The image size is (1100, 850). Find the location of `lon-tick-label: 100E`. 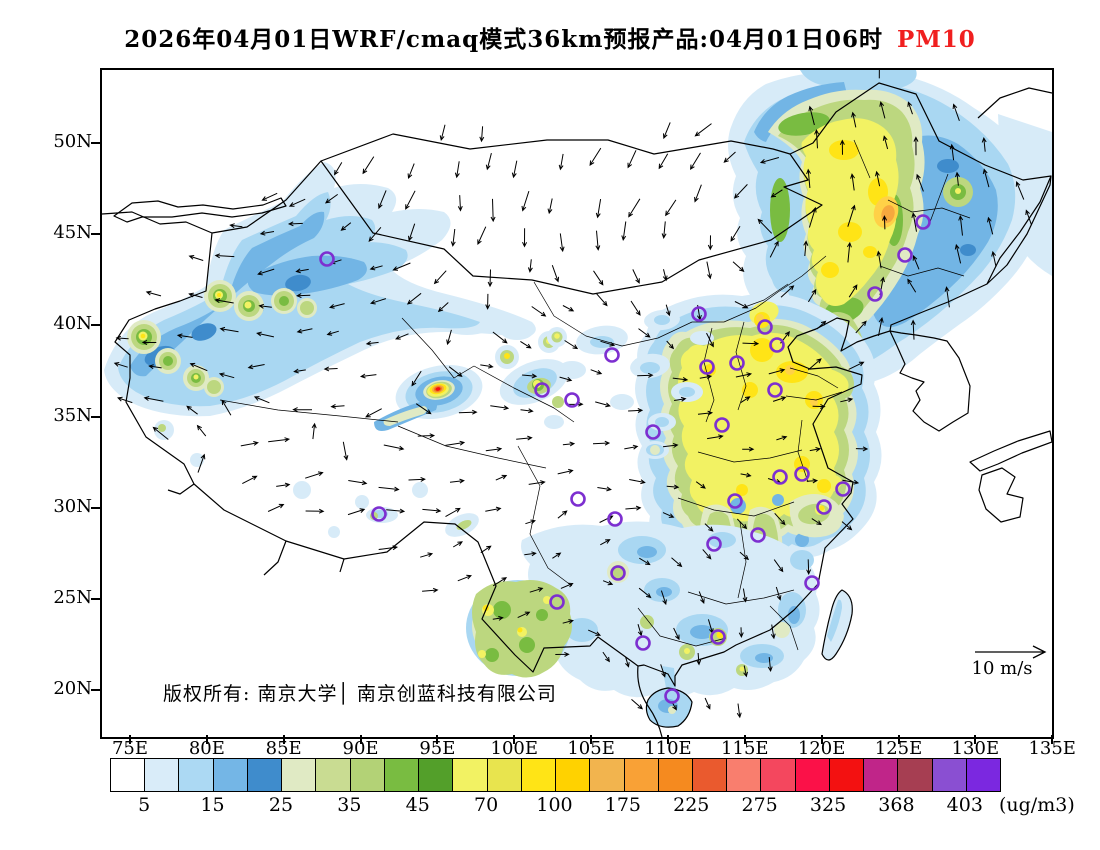

lon-tick-label: 100E is located at coordinates (514, 748).